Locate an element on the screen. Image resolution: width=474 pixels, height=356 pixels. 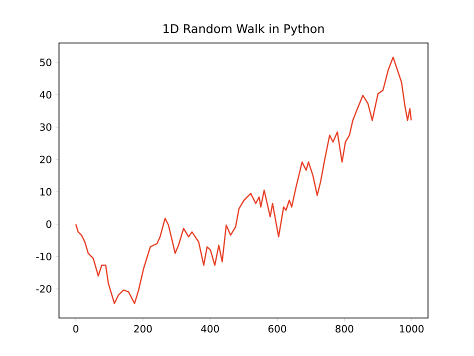
y-tick-label: -20 is located at coordinates (44, 289).